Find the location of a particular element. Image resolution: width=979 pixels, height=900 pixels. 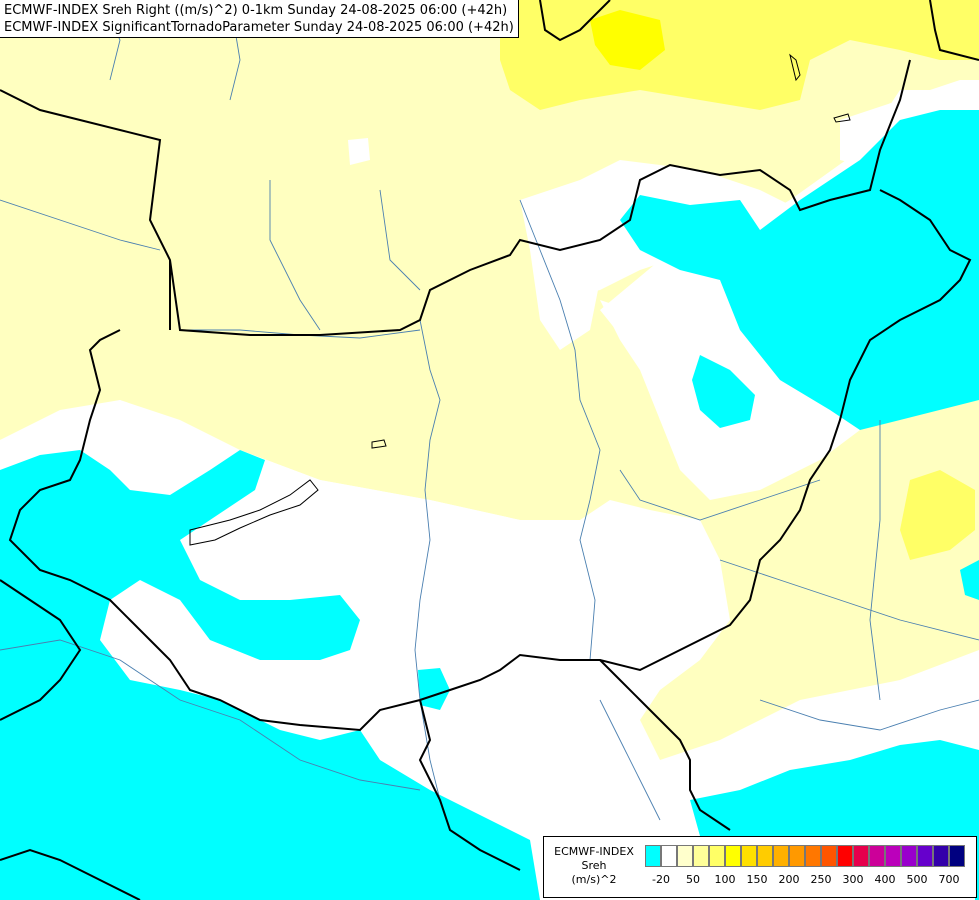

legend-tick-label: 400 is located at coordinates (885, 879).